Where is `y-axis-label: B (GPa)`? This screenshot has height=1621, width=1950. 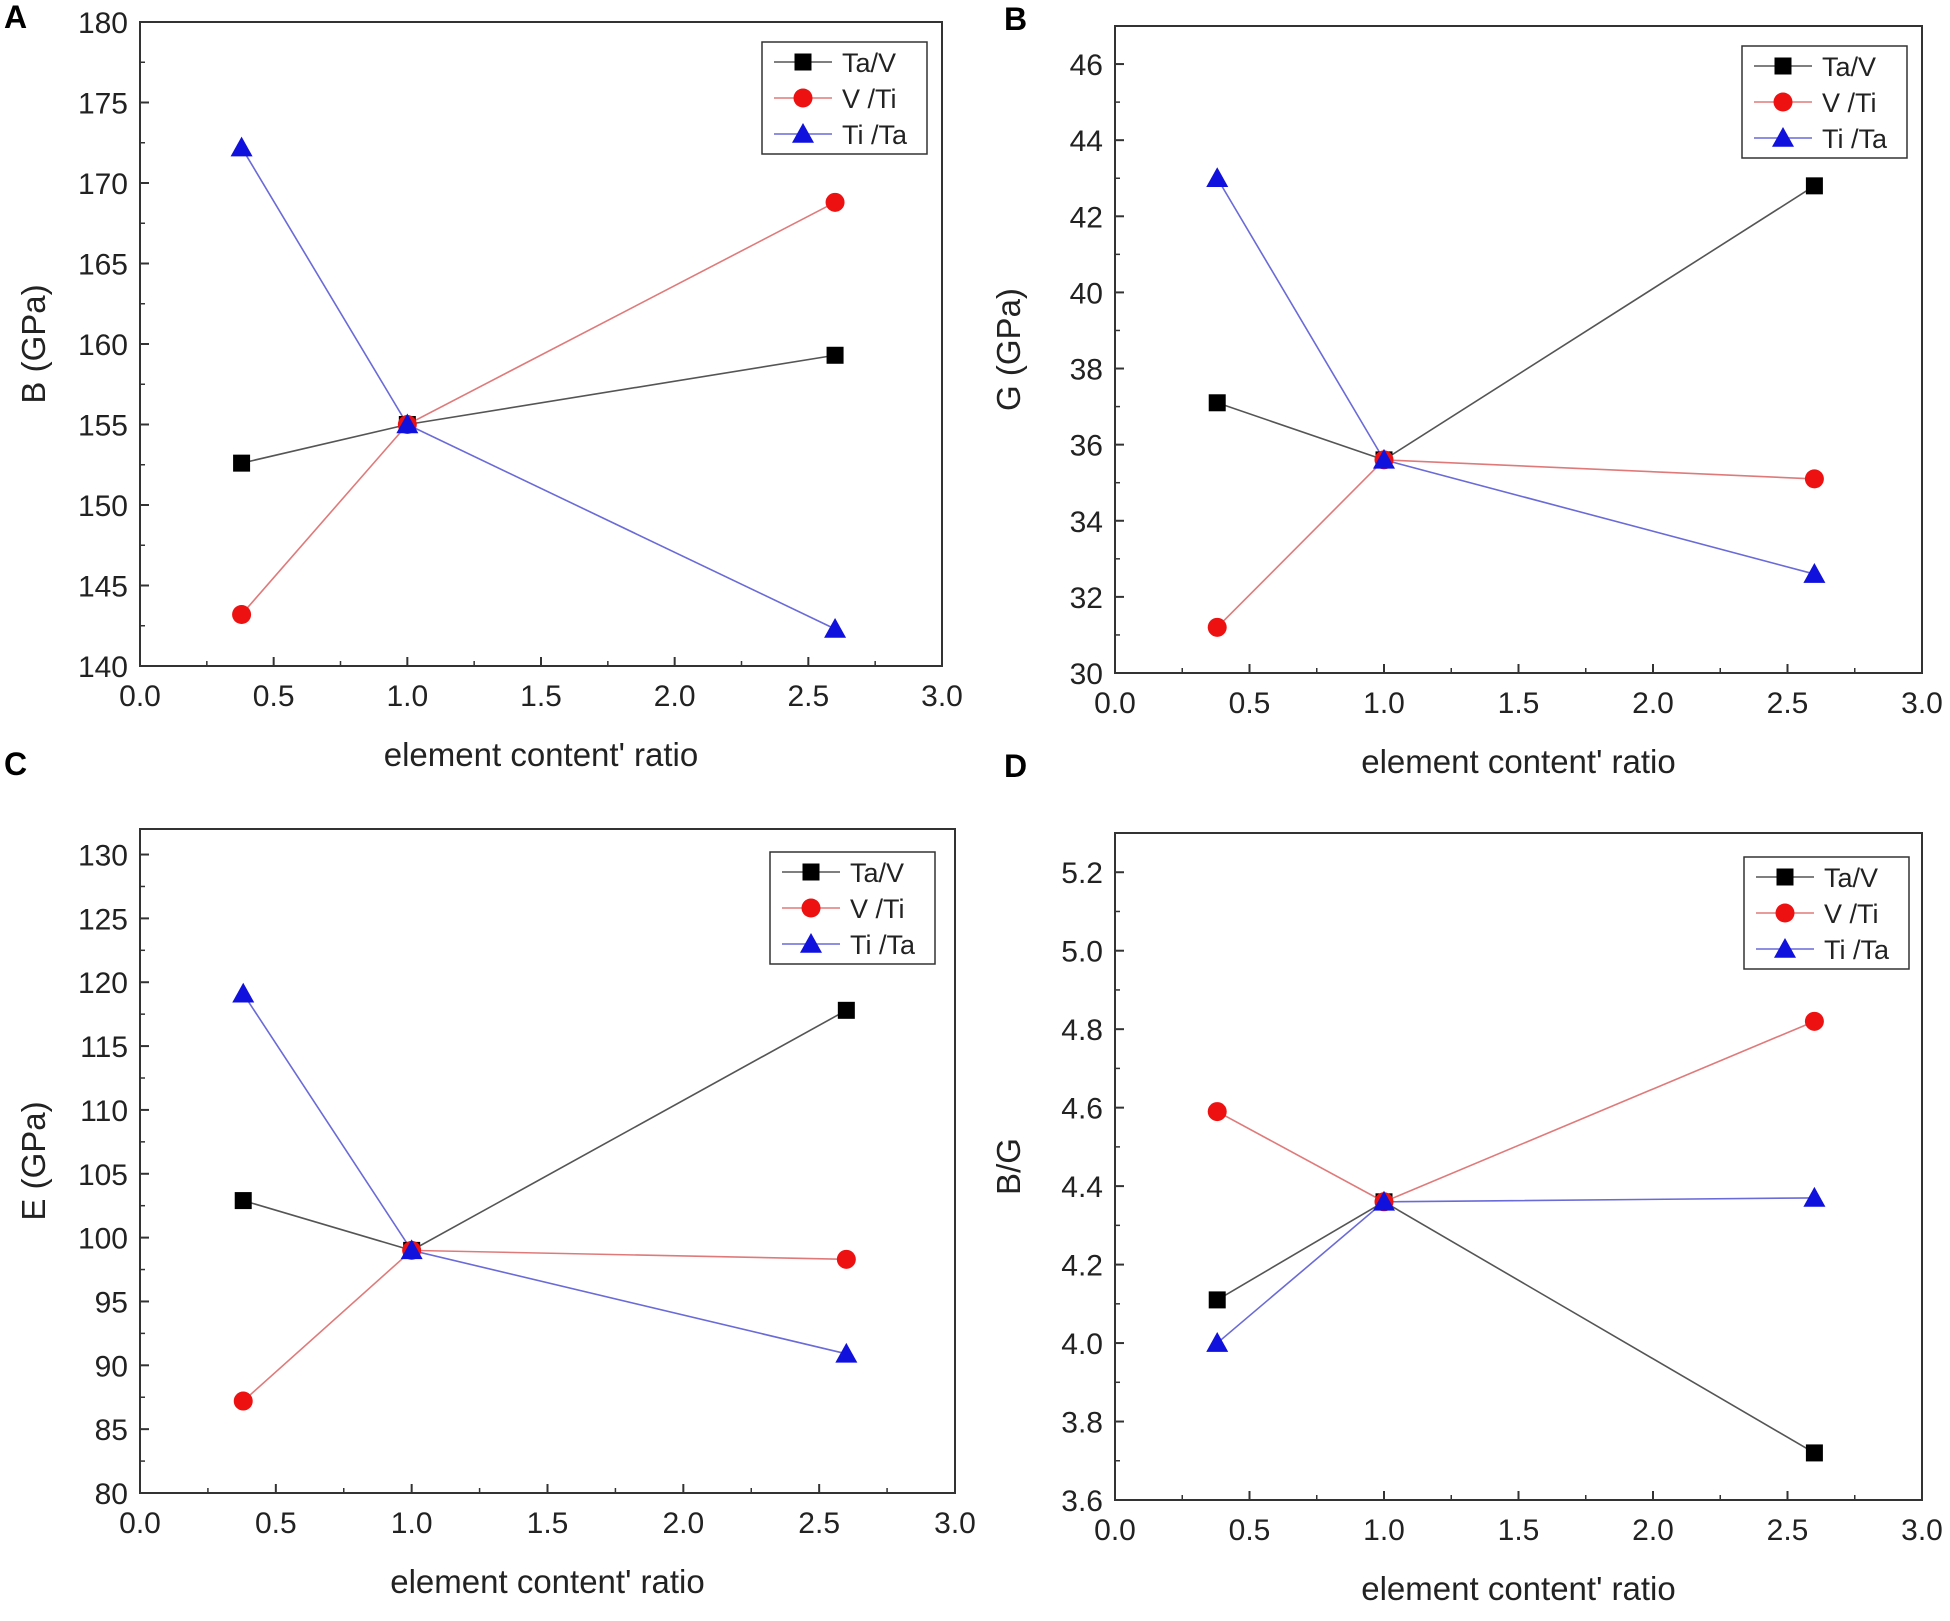 y-axis-label: B (GPa) is located at coordinates (33, 343).